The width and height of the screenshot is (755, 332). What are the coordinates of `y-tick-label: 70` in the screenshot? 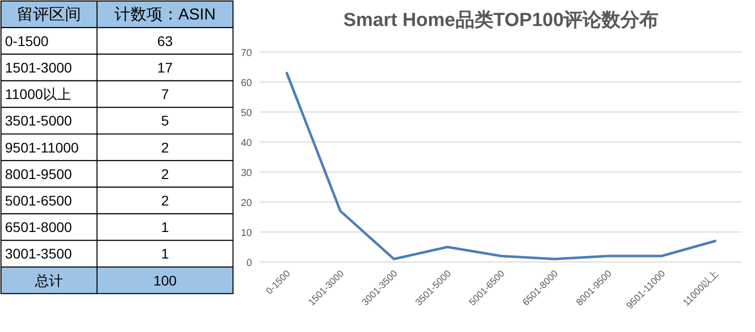 It's located at (246, 53).